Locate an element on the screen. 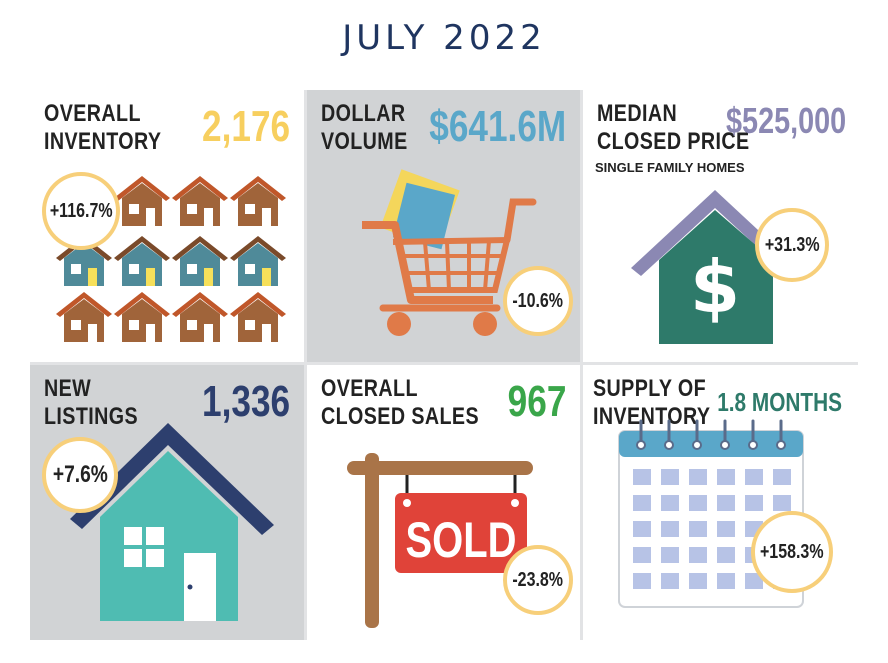  closed-sales-change: -23.8% is located at coordinates (538, 579).